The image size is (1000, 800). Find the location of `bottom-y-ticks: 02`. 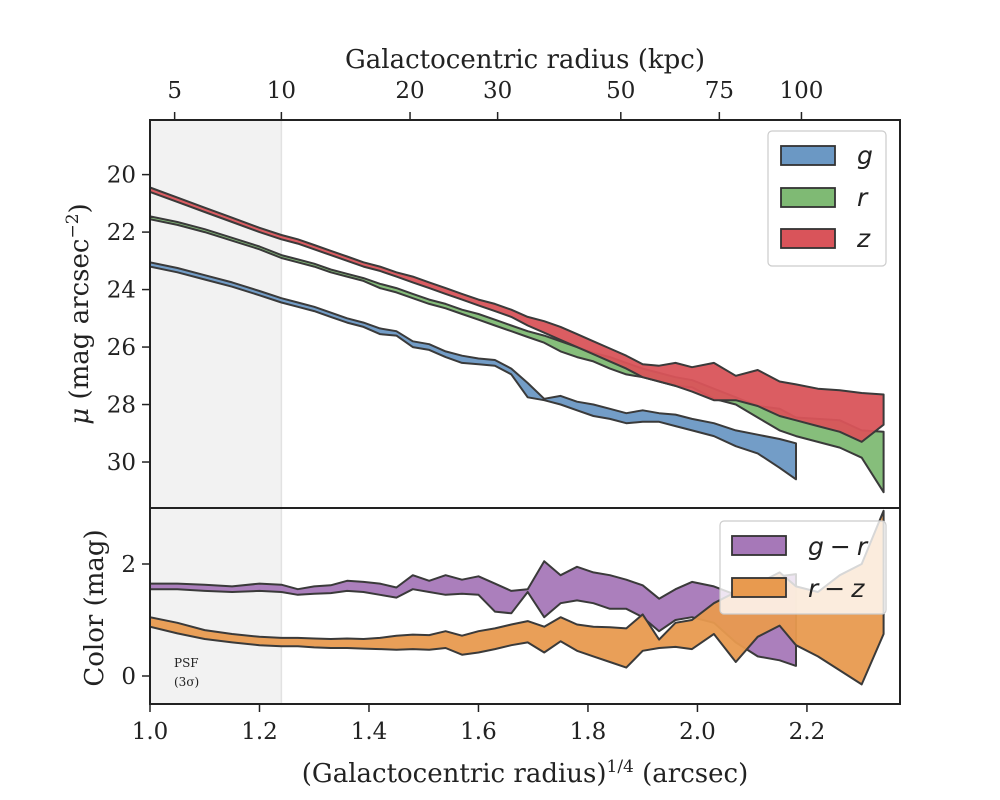

bottom-y-ticks: 02 is located at coordinates (135, 621).